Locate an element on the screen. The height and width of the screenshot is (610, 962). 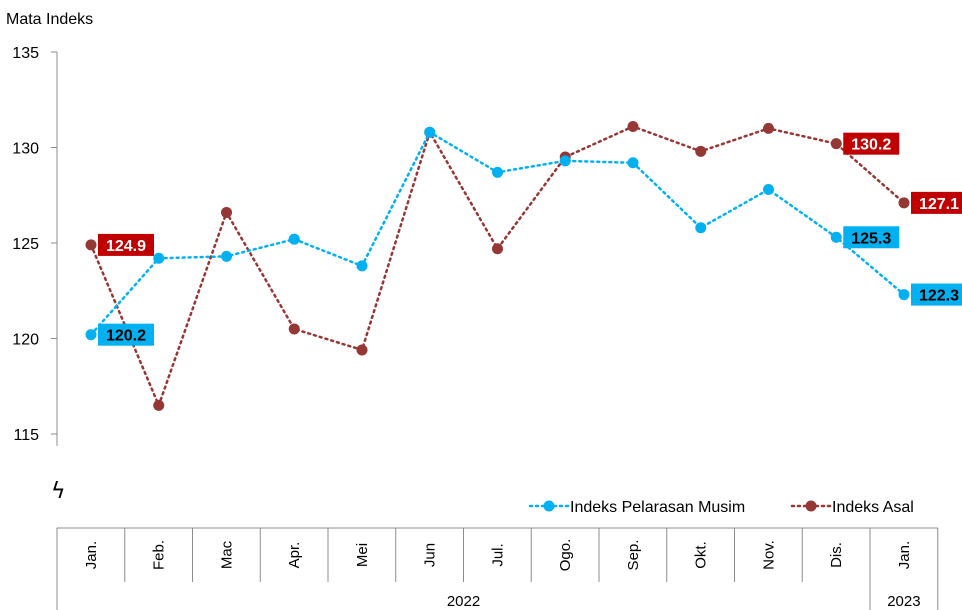
x-tick-label: Ogo. is located at coordinates (565, 555).